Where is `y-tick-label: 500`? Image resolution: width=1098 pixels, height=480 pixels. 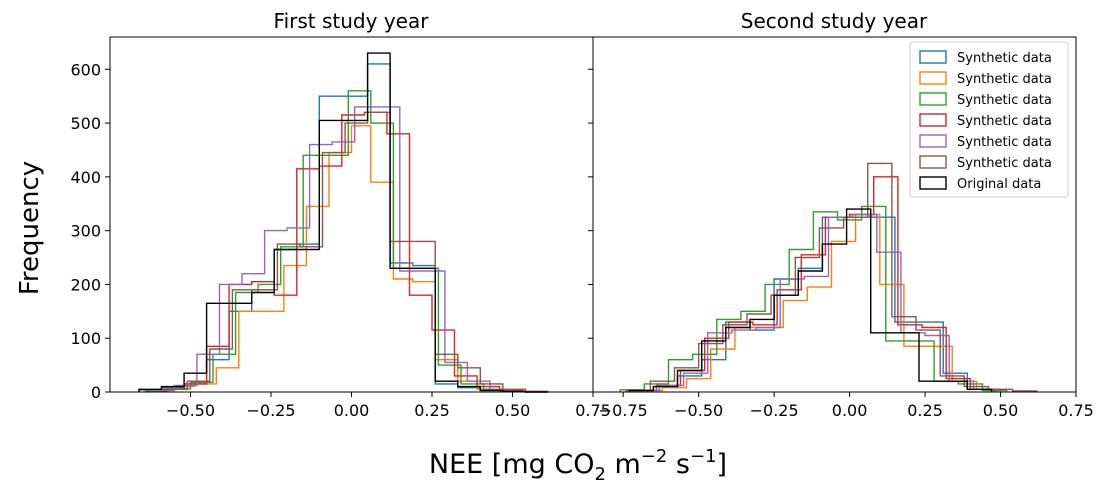 y-tick-label: 500 is located at coordinates (85, 123).